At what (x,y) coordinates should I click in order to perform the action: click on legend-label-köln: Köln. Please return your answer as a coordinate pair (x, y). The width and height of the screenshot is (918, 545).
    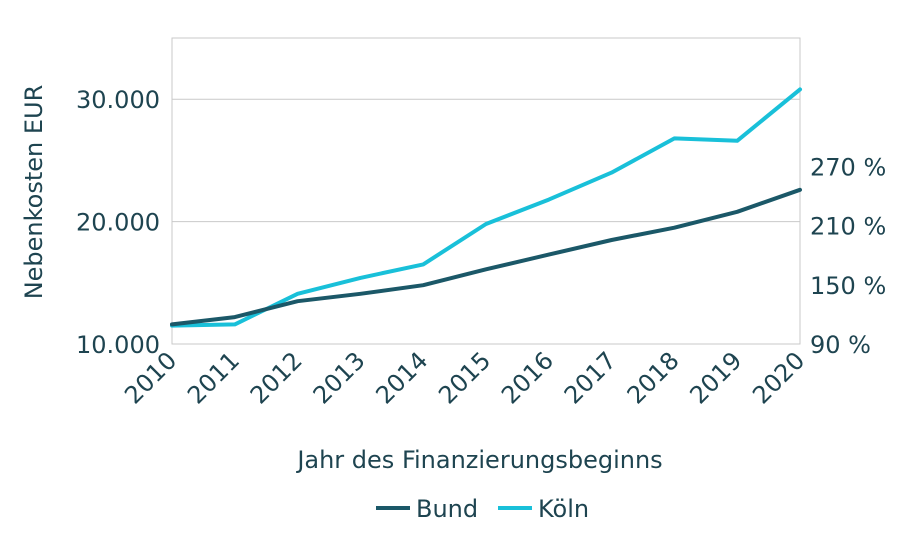
    Looking at the image, I should click on (563, 509).